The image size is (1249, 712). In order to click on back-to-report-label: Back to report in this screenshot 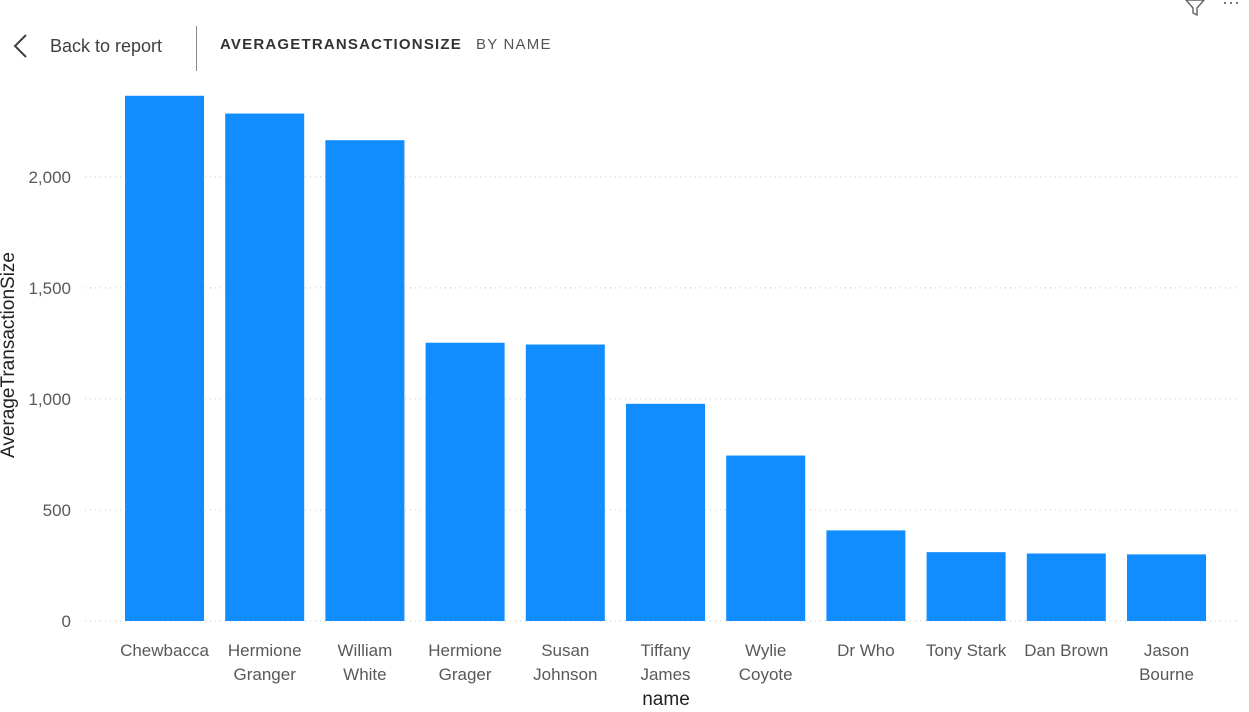, I will do `click(106, 45)`.